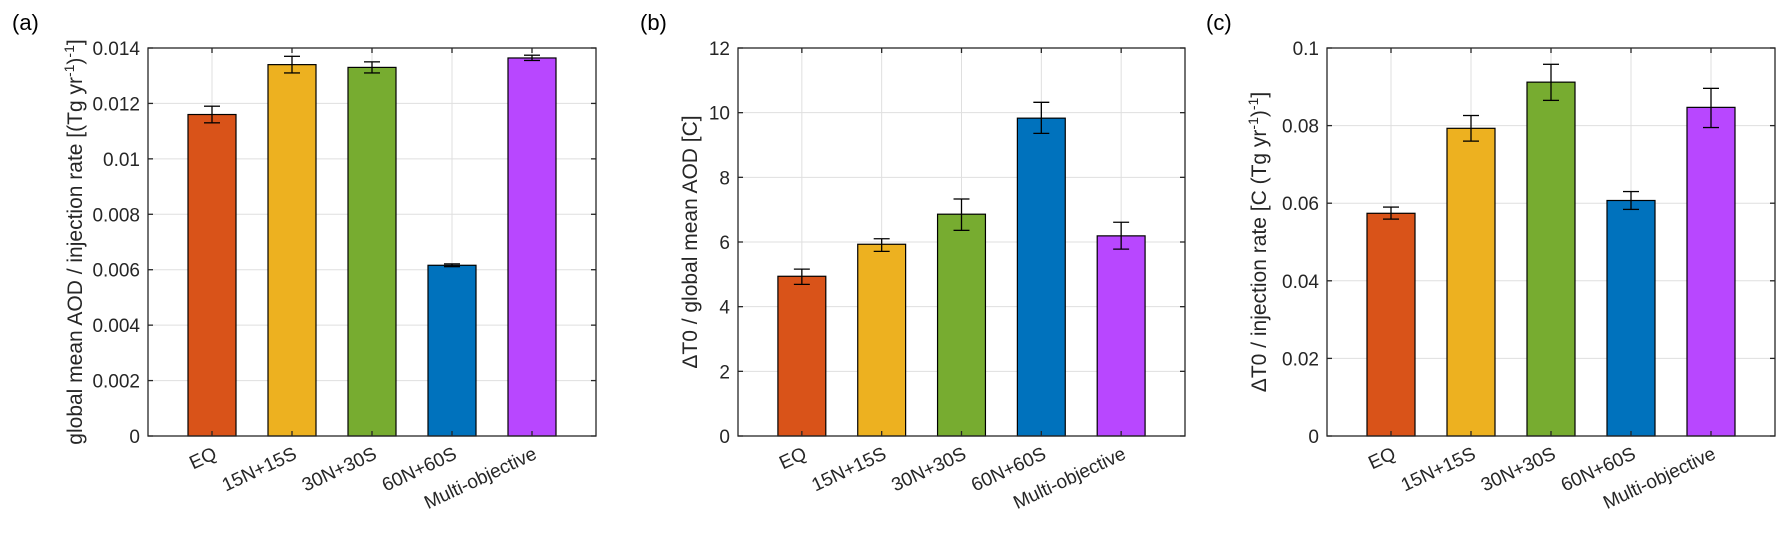 This screenshot has height=544, width=1791. I want to click on y-tick-label: 0.008, so click(116, 215).